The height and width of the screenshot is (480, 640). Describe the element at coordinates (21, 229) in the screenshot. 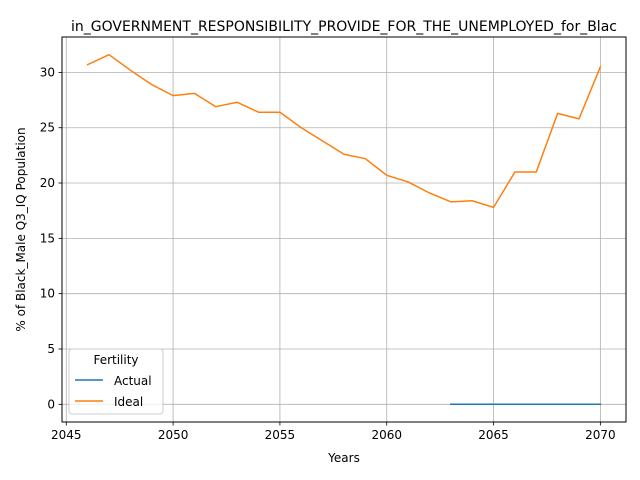

I see `y-axis-label: % of Black_Male Q3_IQ Population` at that location.